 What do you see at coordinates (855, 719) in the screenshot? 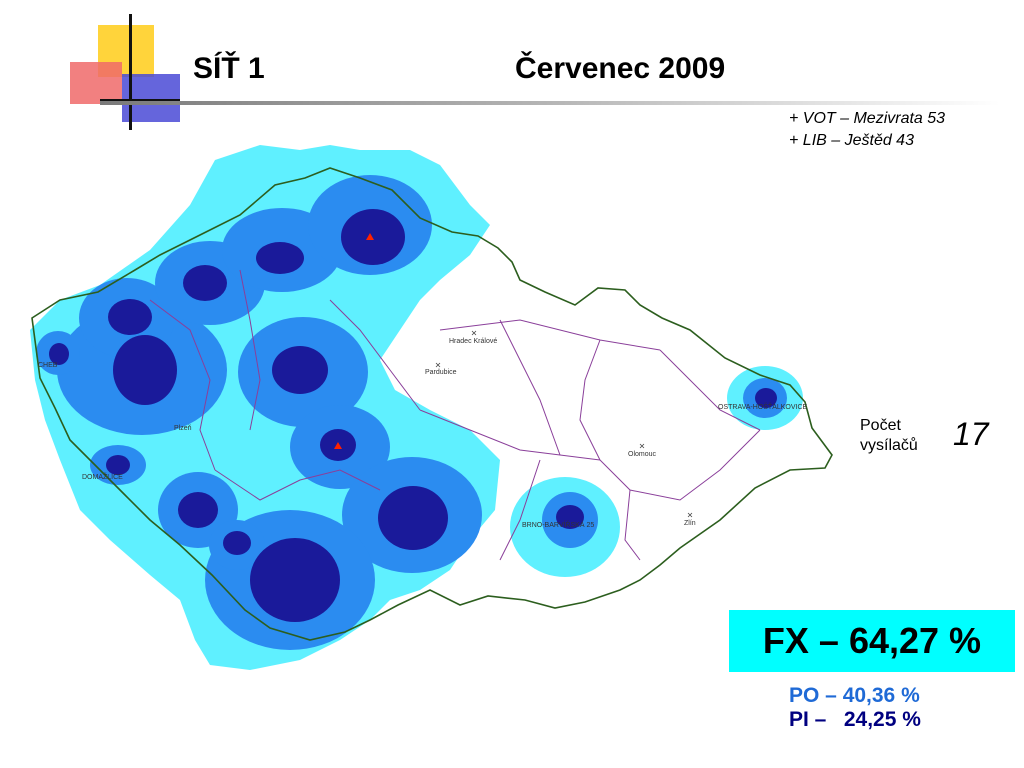
I see `pi-coverage-text: PI – 24,25 %` at bounding box center [855, 719].